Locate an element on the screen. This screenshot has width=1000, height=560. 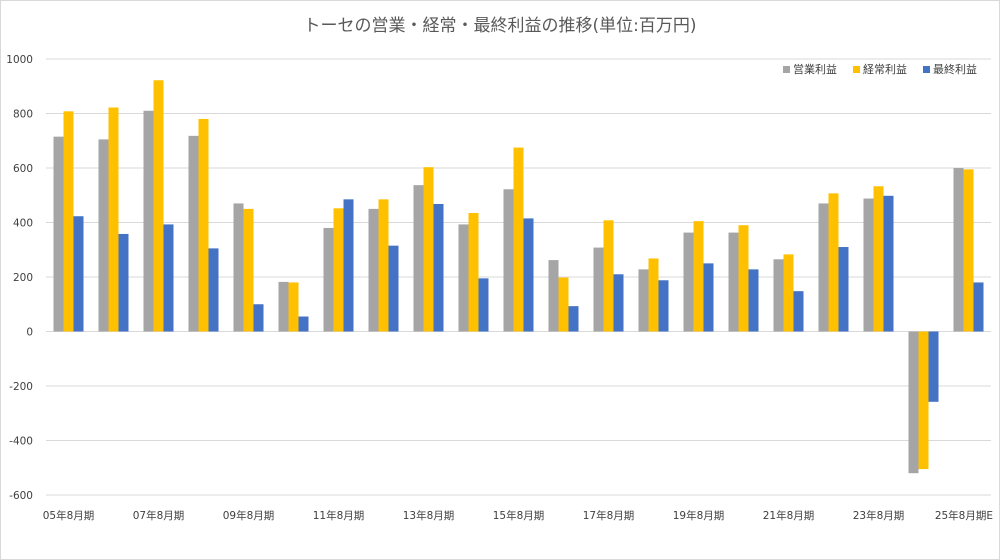
x-tick-label: 21年8月期 is located at coordinates (789, 515).